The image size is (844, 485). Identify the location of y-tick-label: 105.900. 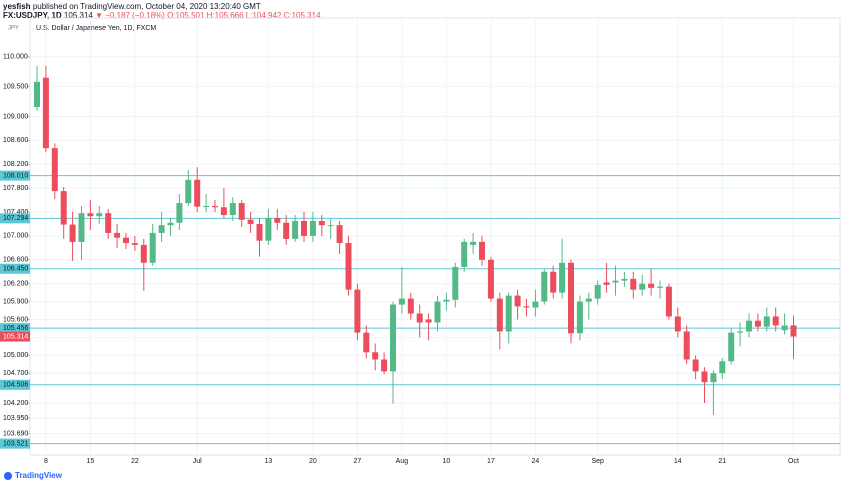
(15, 301).